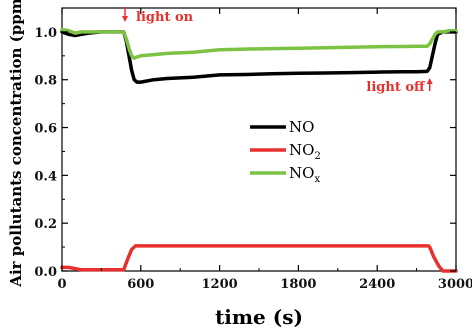  Describe the element at coordinates (45, 33) in the screenshot. I see `y-tick-label: 1.0` at that location.